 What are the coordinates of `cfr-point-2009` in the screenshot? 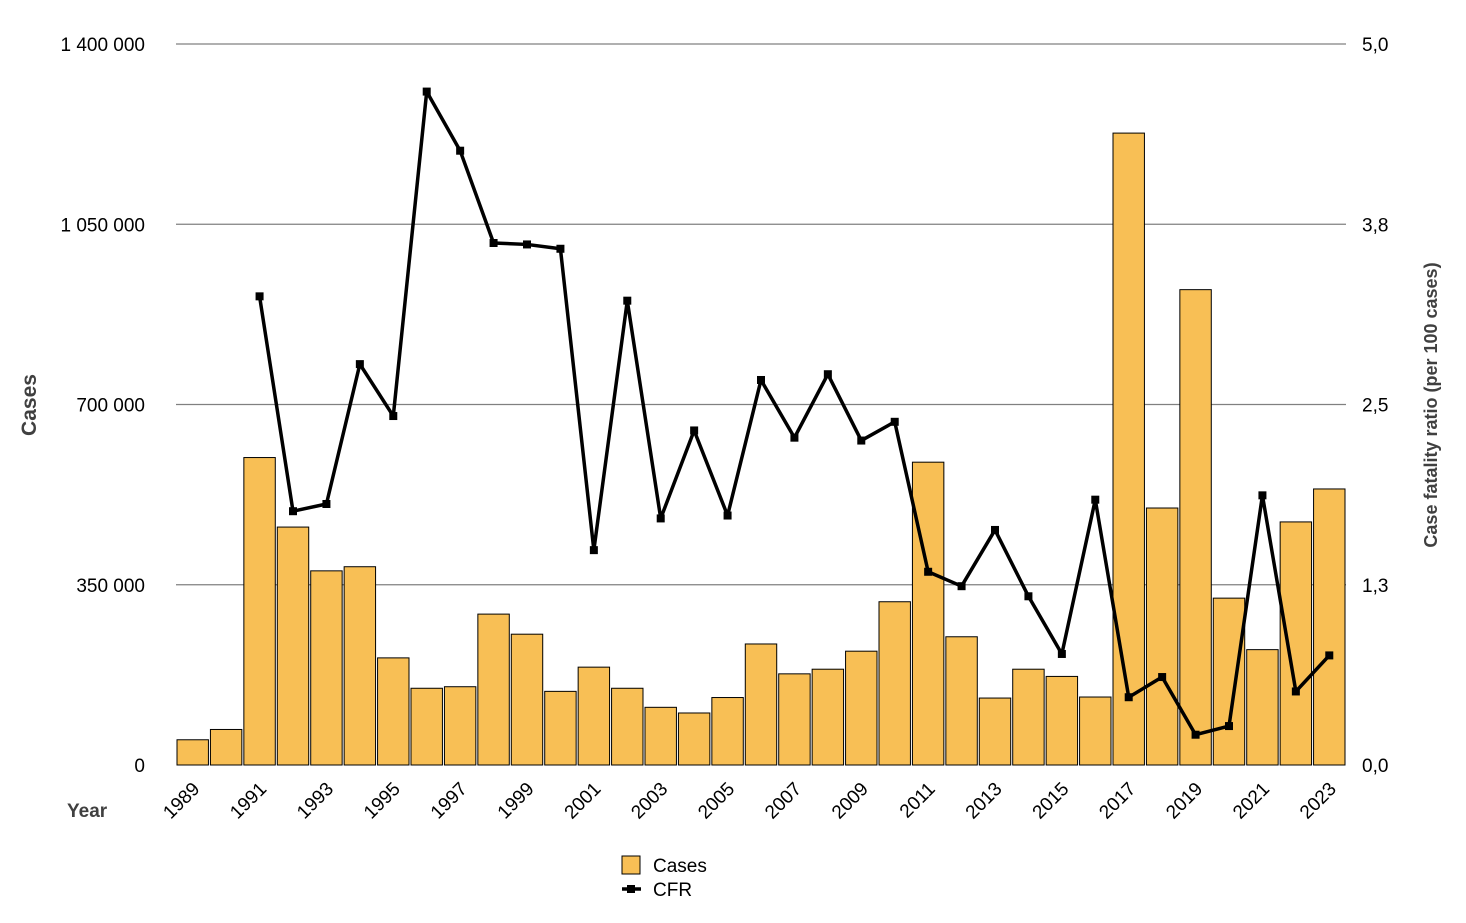 It's located at (861, 440).